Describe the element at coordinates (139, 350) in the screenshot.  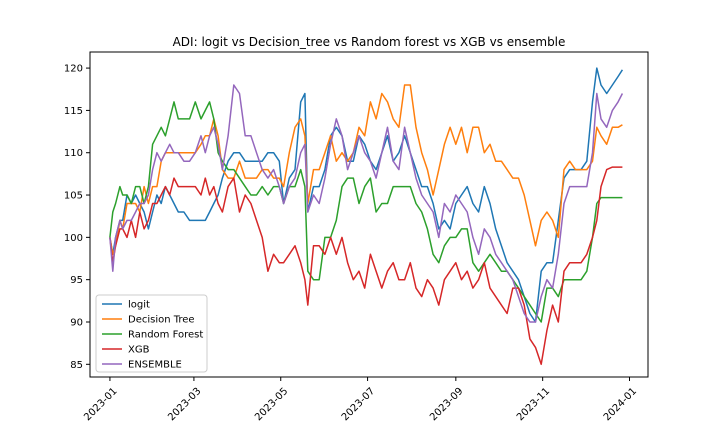
I see `legend-label: XGB` at that location.